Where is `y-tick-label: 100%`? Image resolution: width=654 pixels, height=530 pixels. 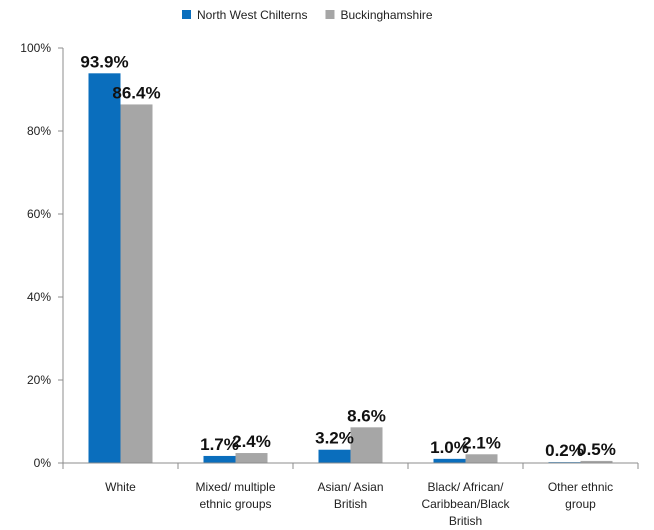
y-tick-label: 100% is located at coordinates (35, 48).